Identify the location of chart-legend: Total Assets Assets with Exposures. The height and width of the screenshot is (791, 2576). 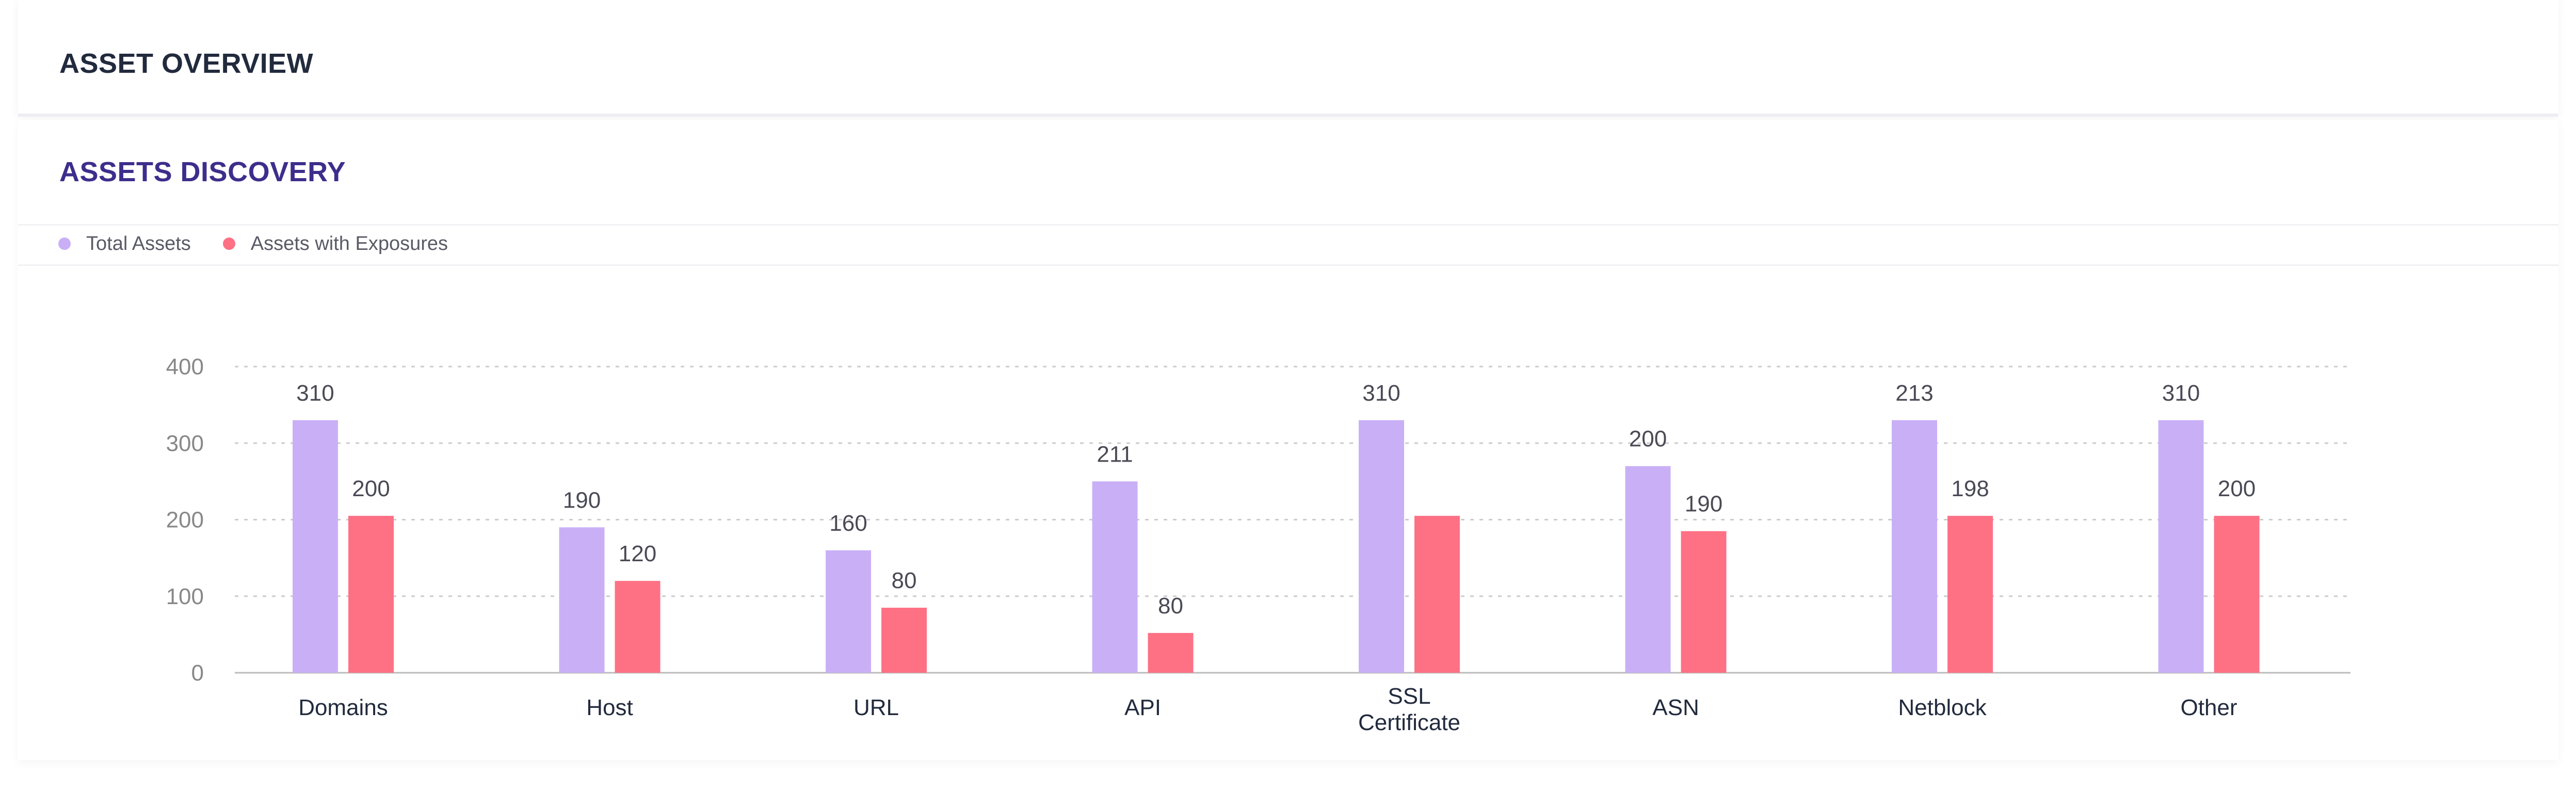
(269, 243).